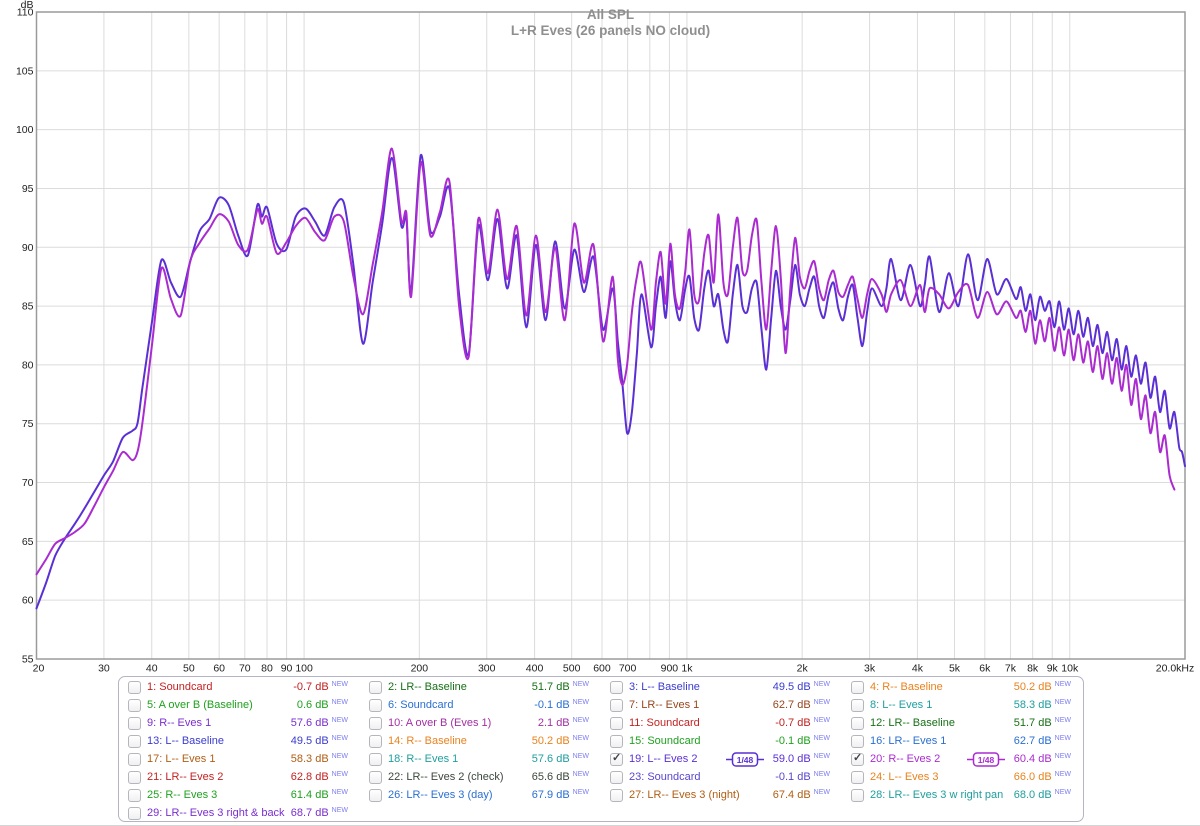 This screenshot has width=1200, height=826. I want to click on legend-value: 66.0 dB, so click(1032, 777).